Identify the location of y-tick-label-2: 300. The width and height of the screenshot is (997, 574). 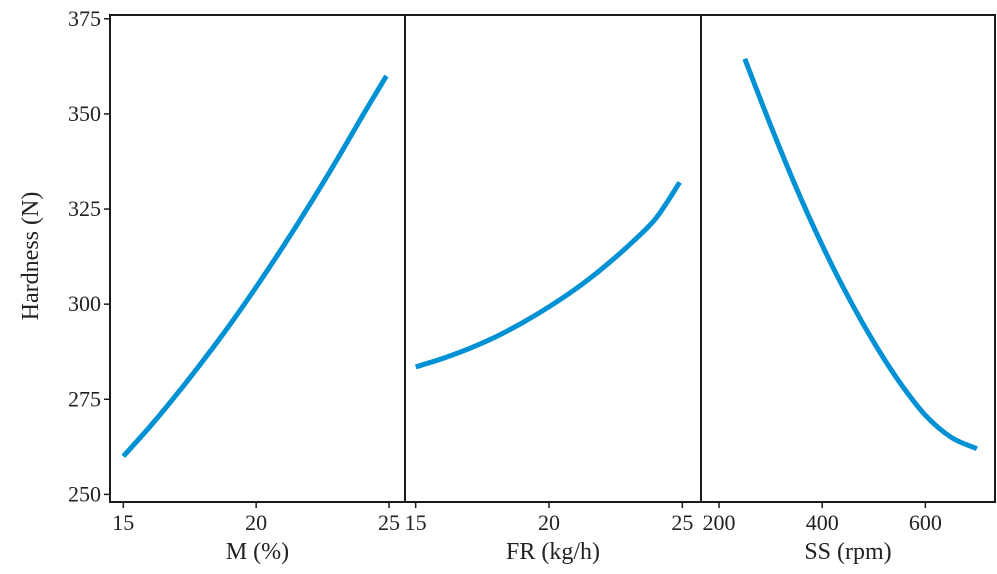
(84, 303).